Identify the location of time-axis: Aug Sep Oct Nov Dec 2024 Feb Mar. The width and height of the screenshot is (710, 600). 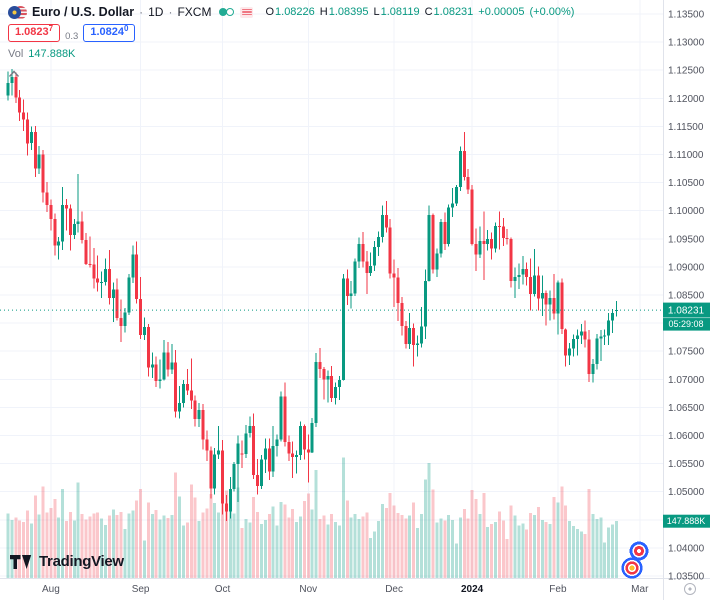
(345, 589).